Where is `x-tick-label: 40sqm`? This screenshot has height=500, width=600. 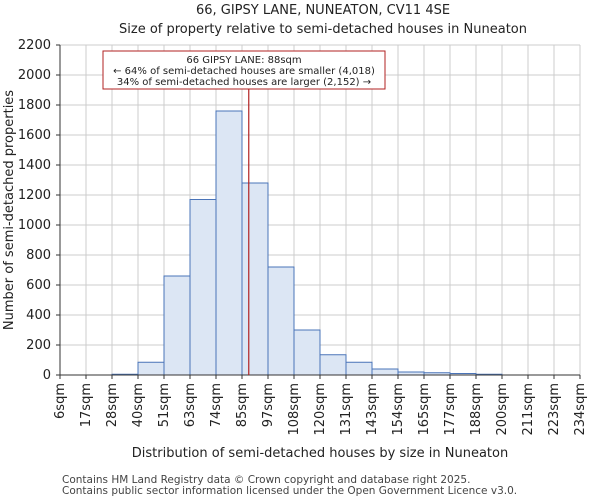 x-tick-label: 40sqm is located at coordinates (138, 405).